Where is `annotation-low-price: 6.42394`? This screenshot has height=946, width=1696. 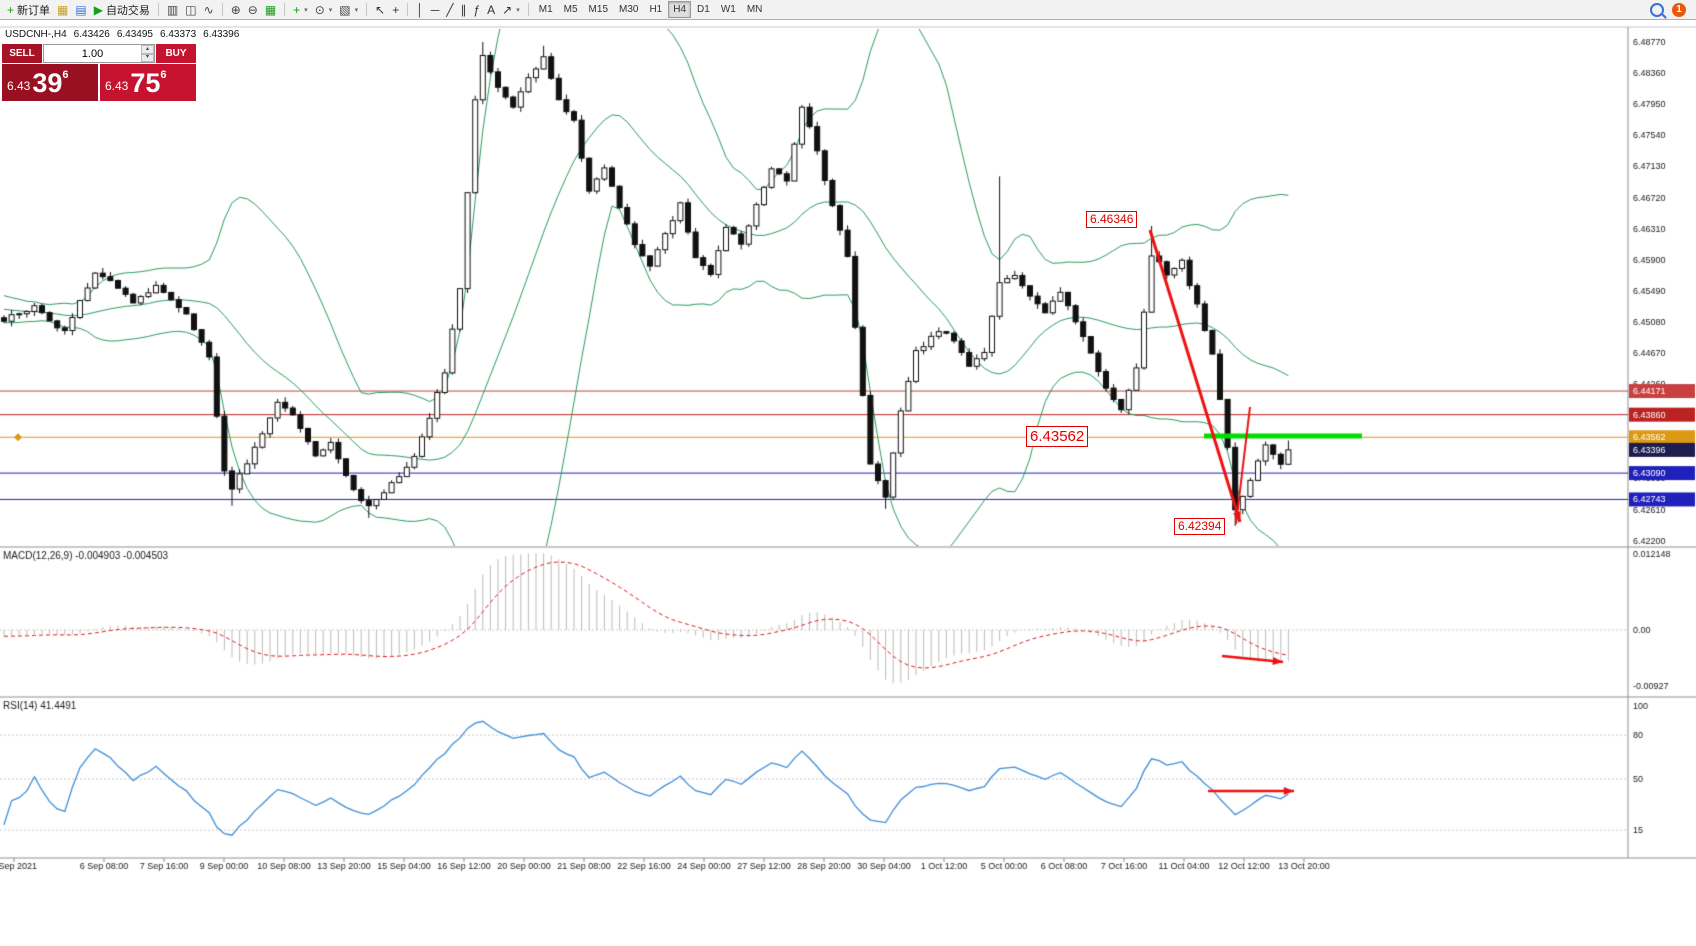 annotation-low-price: 6.42394 is located at coordinates (1200, 526).